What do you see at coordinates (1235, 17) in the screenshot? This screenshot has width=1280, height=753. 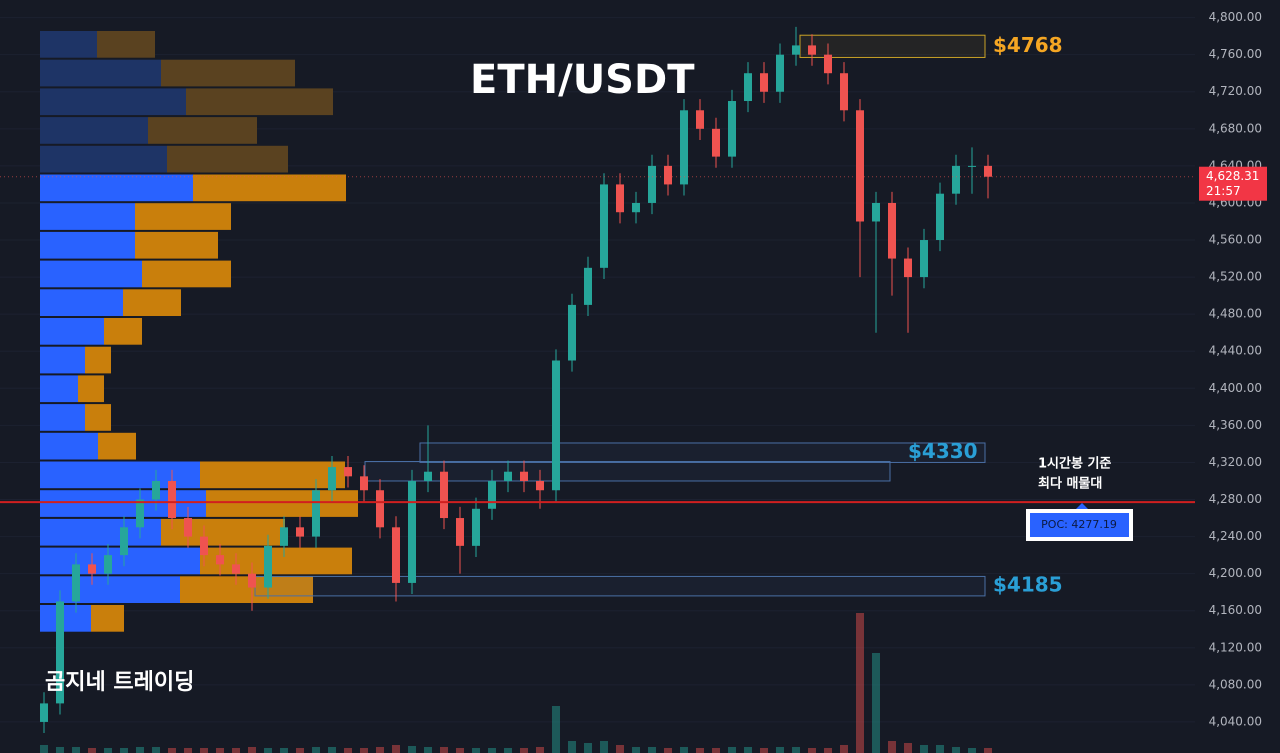 I see `y-tick-label: 4,800.00` at bounding box center [1235, 17].